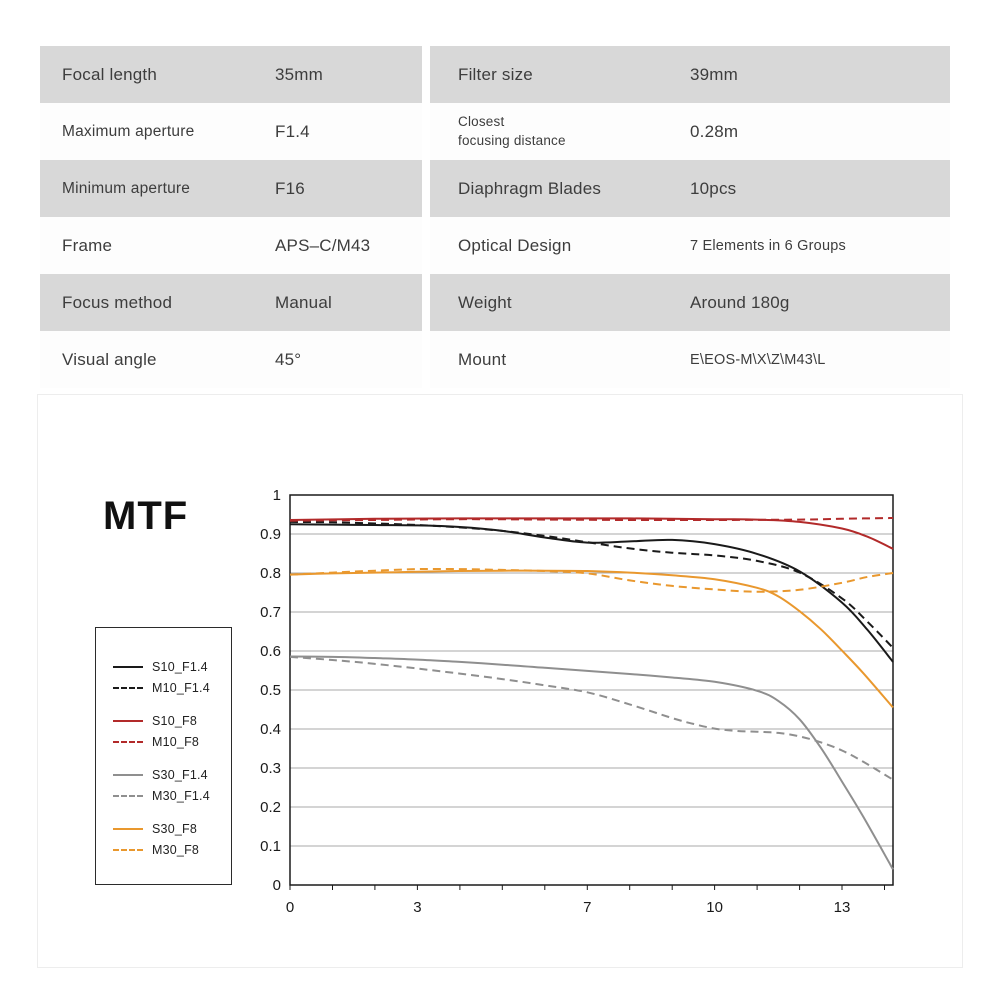 This screenshot has height=1000, width=1000. What do you see at coordinates (147, 245) in the screenshot?
I see `spec-label: Frame` at bounding box center [147, 245].